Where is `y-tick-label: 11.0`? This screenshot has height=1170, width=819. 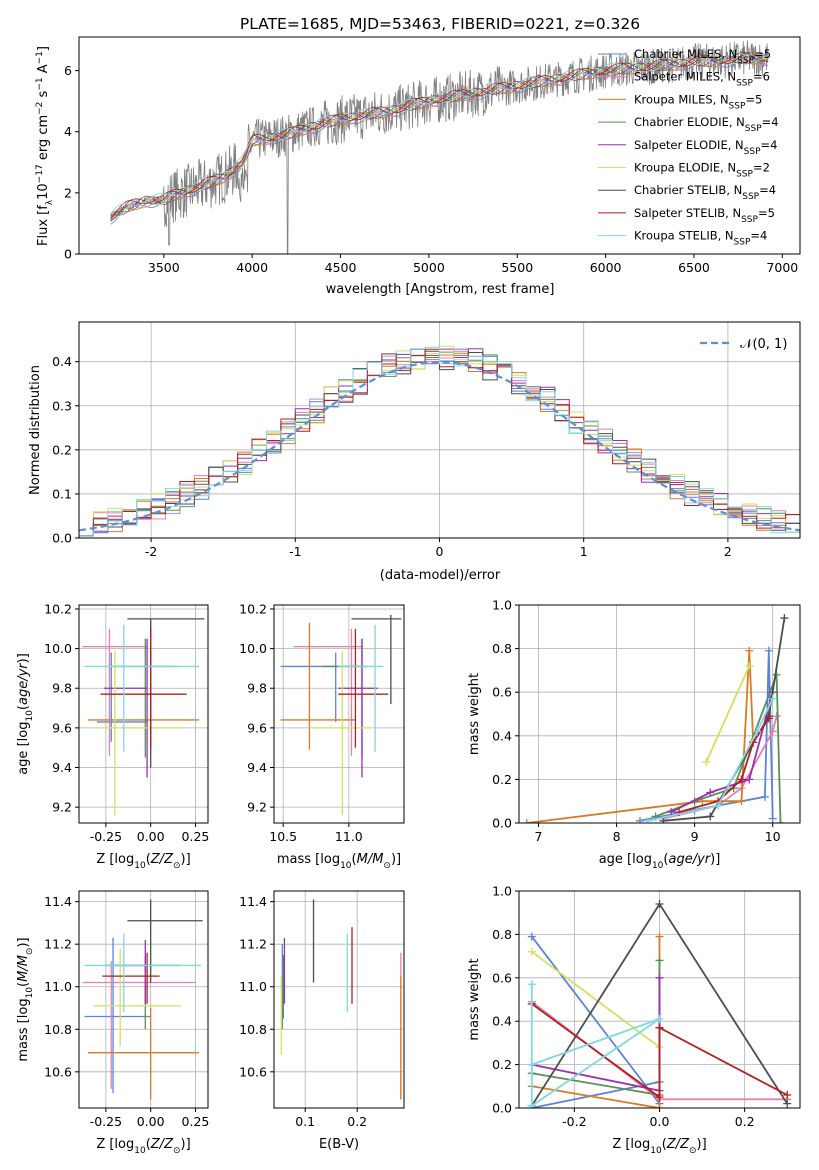 y-tick-label: 11.0 is located at coordinates (58, 986).